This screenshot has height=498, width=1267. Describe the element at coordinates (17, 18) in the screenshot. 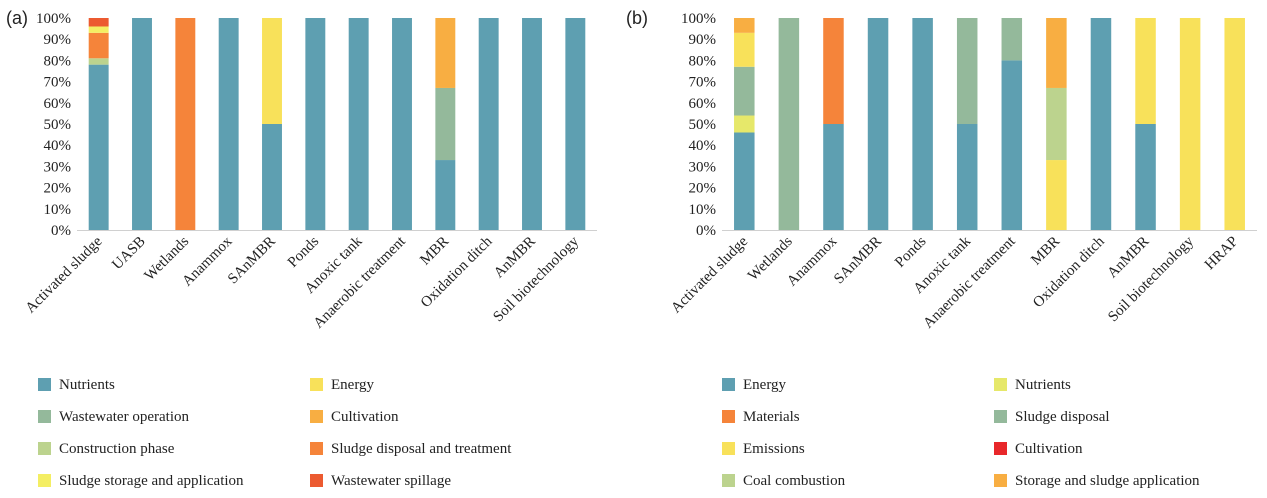

I see `panel-label: (a)` at that location.